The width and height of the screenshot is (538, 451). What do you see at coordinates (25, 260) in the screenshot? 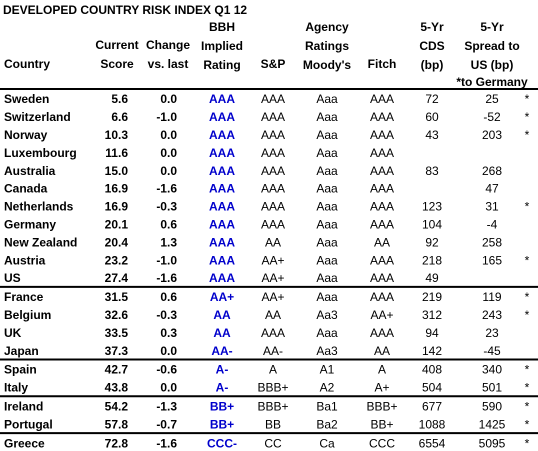
I see `table-cell: Austria` at bounding box center [25, 260].